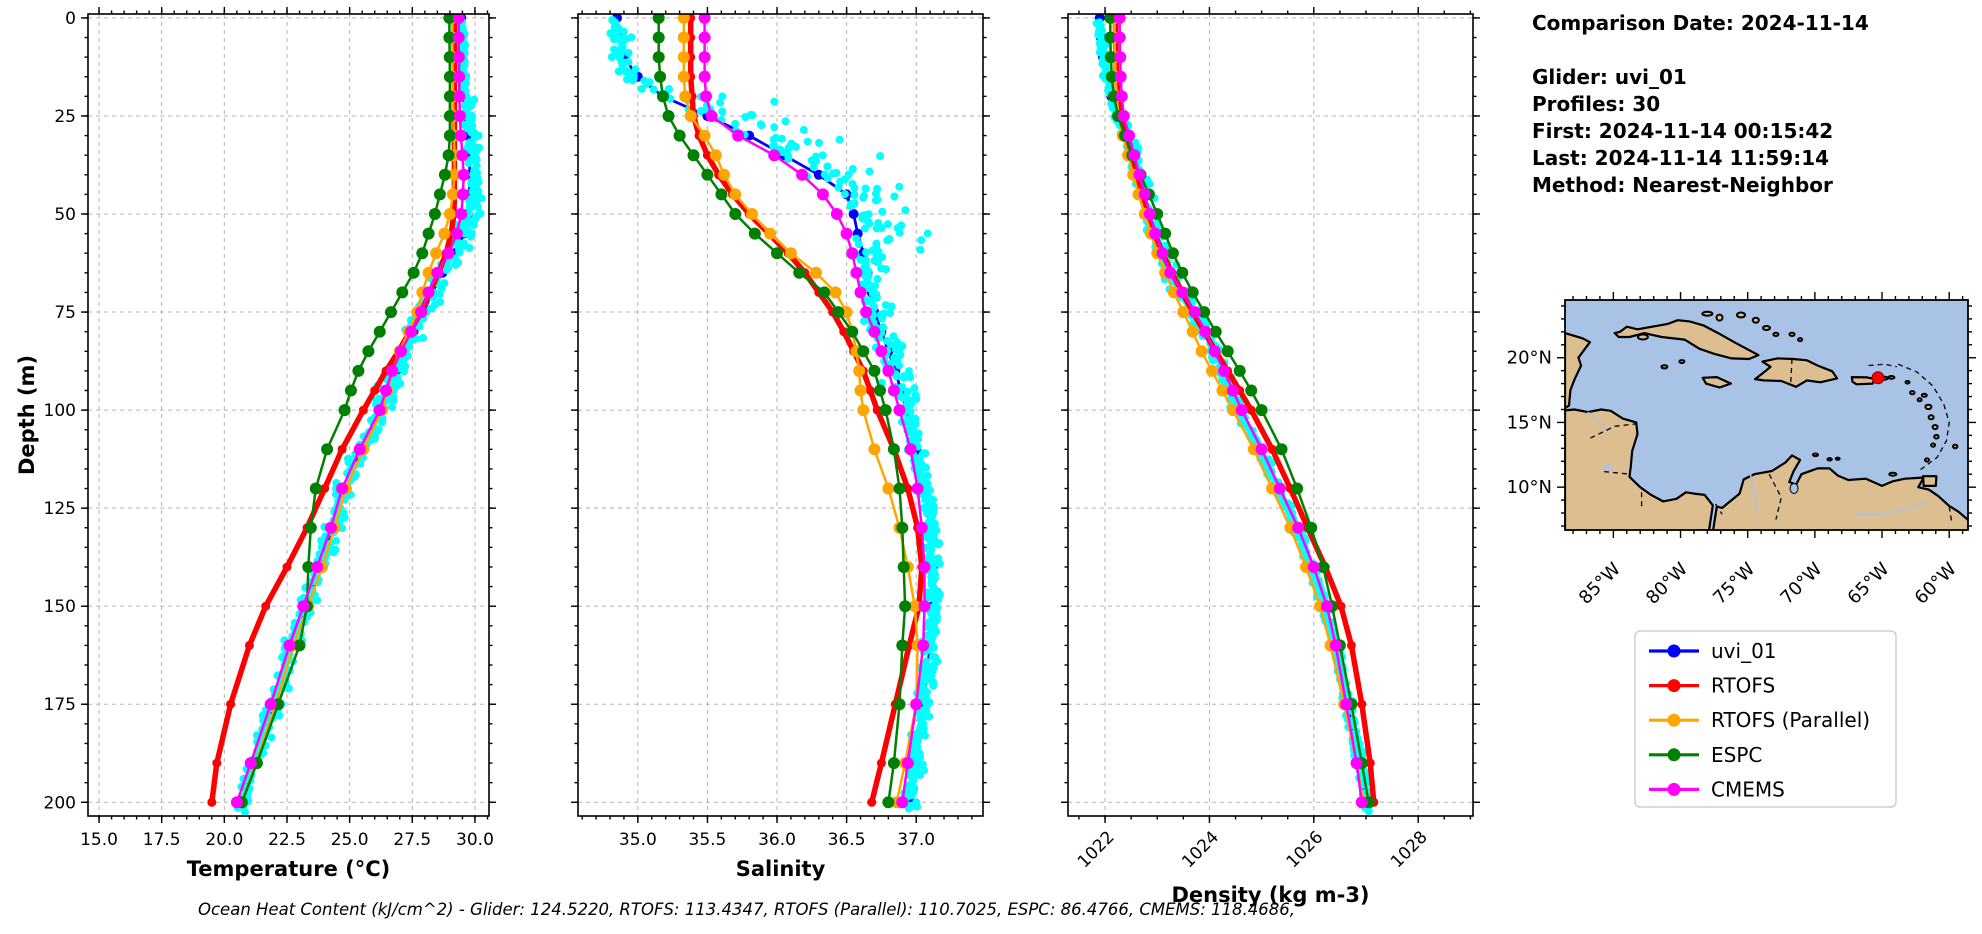 Image resolution: width=1982 pixels, height=934 pixels. What do you see at coordinates (1529, 422) in the screenshot?
I see `map-lat-label: 15°N` at bounding box center [1529, 422].